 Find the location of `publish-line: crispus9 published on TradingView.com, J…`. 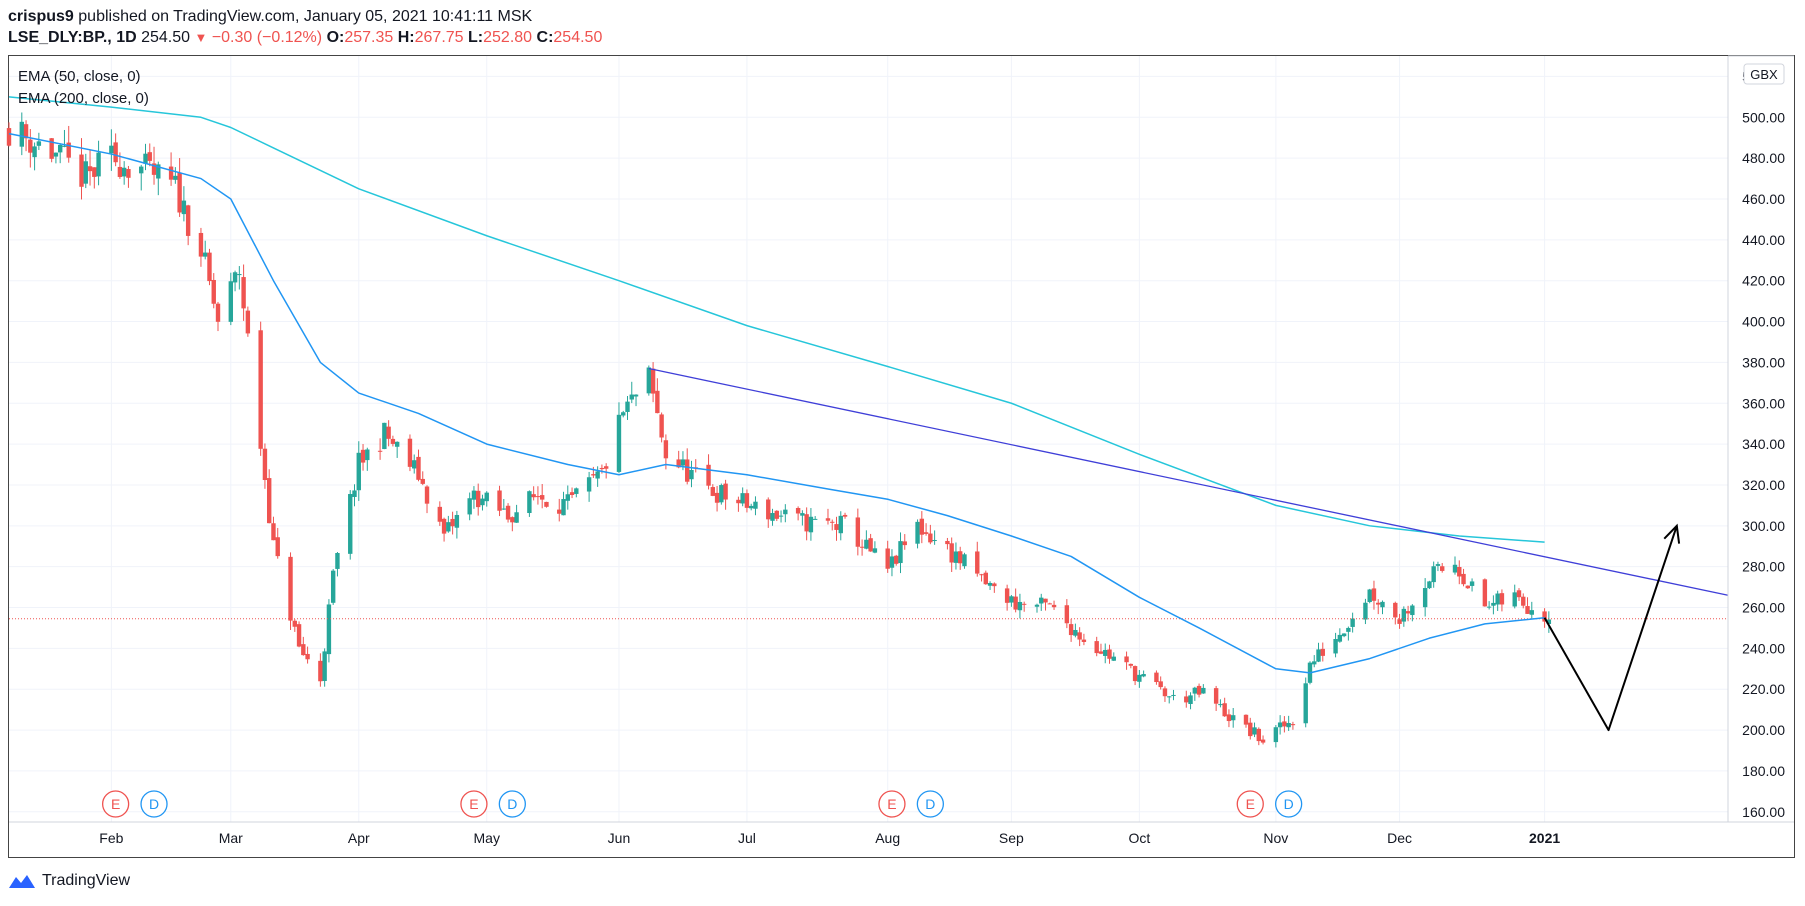

publish-line: crispus9 published on TradingView.com, J… is located at coordinates (270, 17).